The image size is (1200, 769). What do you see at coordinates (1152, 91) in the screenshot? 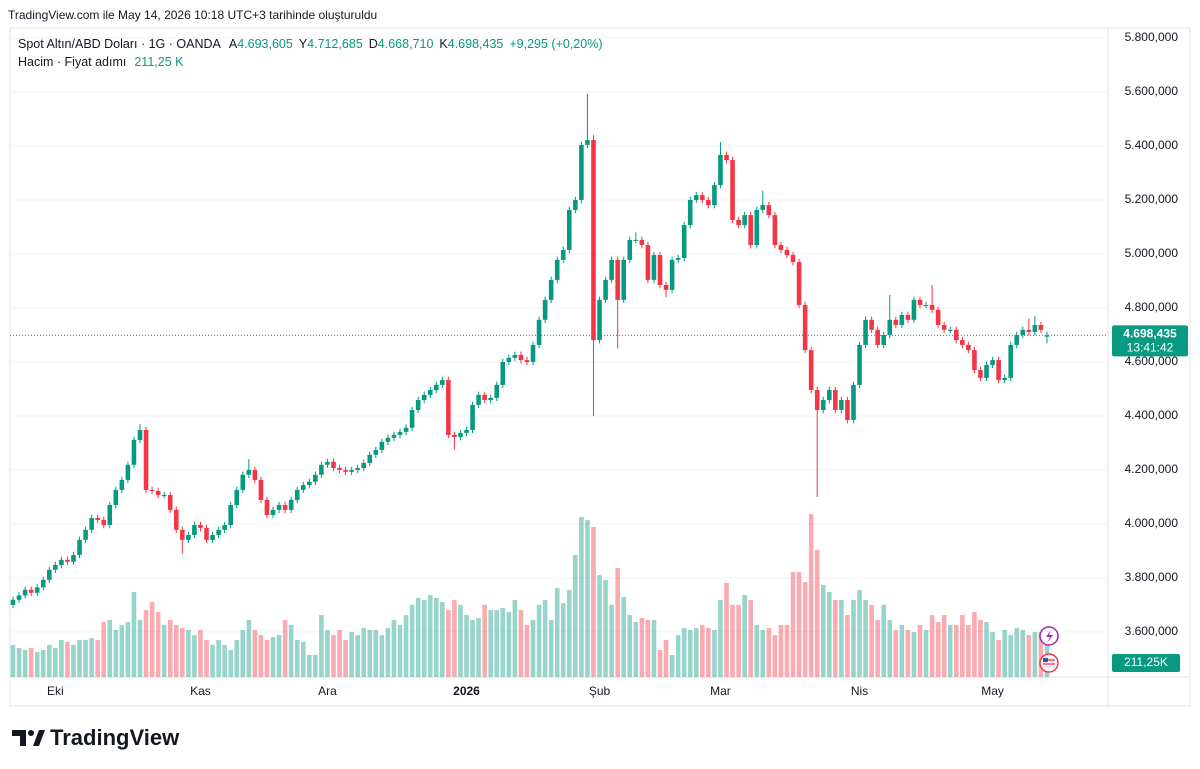
I see `y-tick-label: 5.600,000` at bounding box center [1152, 91].